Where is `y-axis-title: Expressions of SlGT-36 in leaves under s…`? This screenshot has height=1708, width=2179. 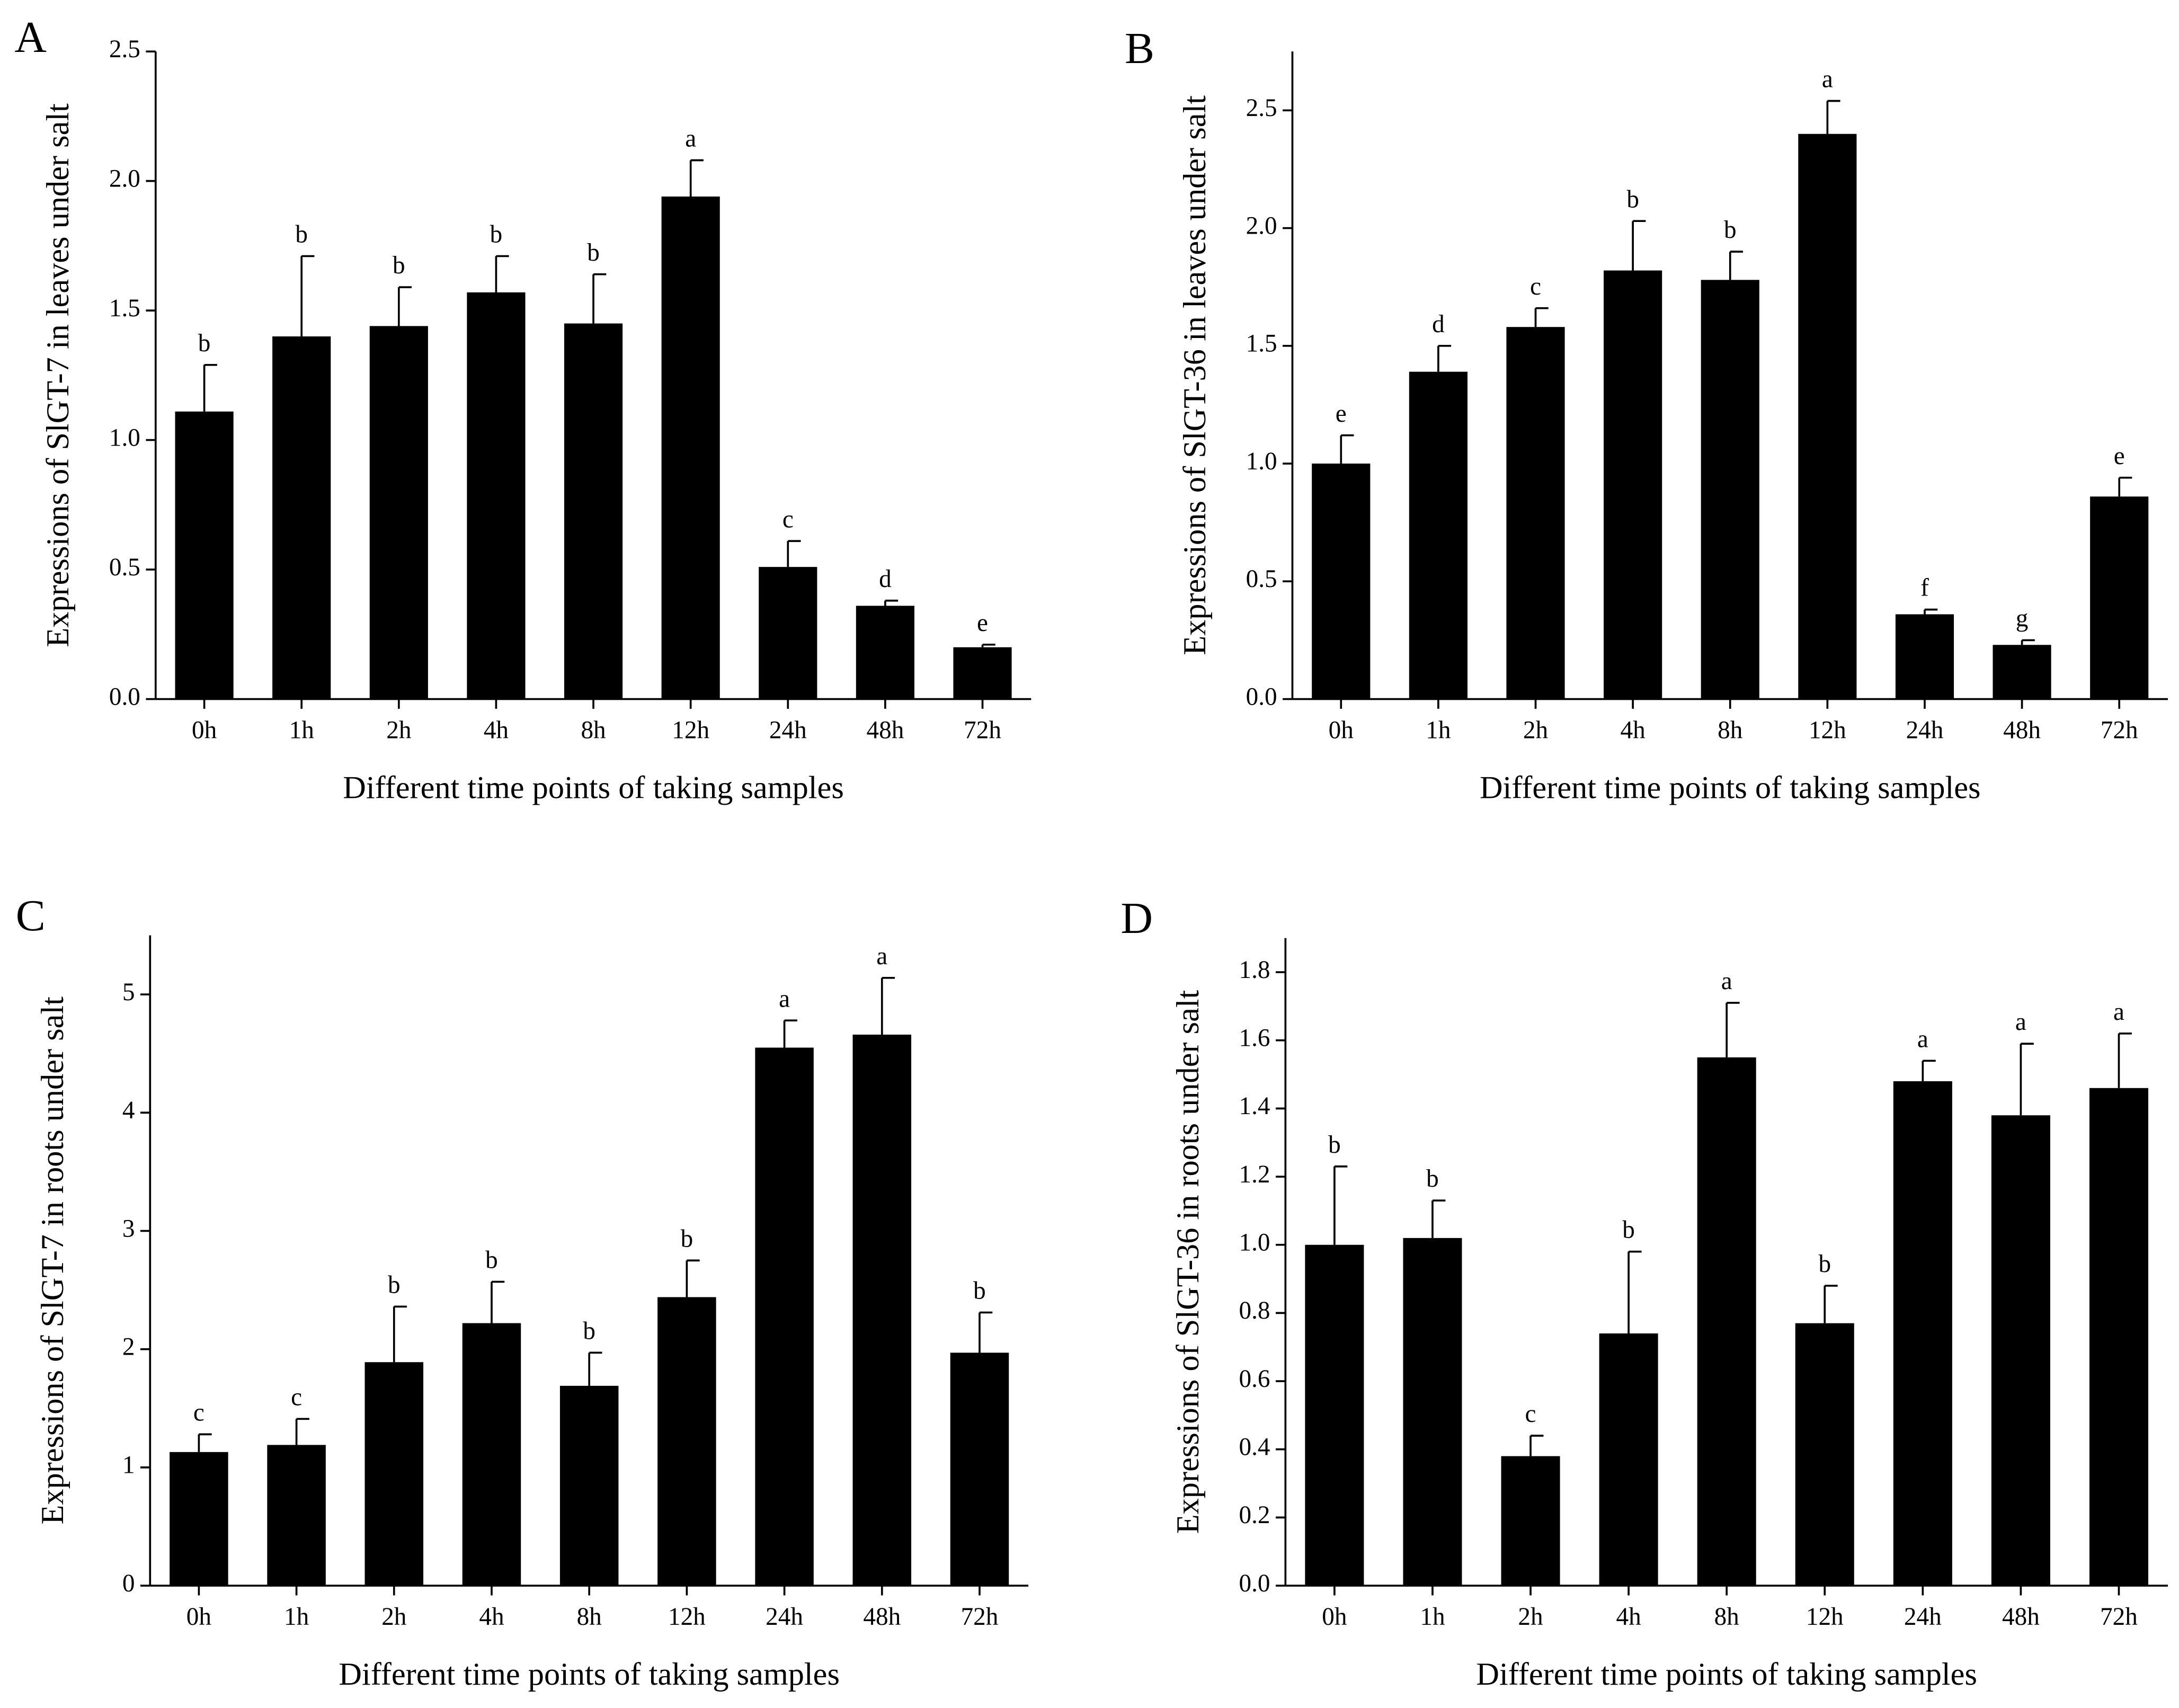 y-axis-title: Expressions of SlGT-36 in leaves under s… is located at coordinates (1195, 375).